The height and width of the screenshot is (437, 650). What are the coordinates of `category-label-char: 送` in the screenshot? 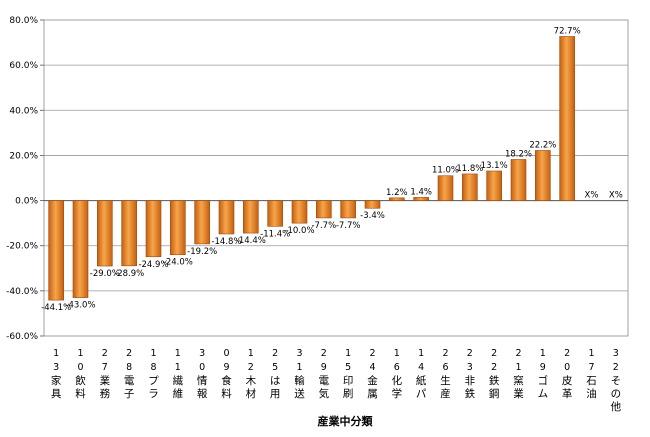 It's located at (299, 393).